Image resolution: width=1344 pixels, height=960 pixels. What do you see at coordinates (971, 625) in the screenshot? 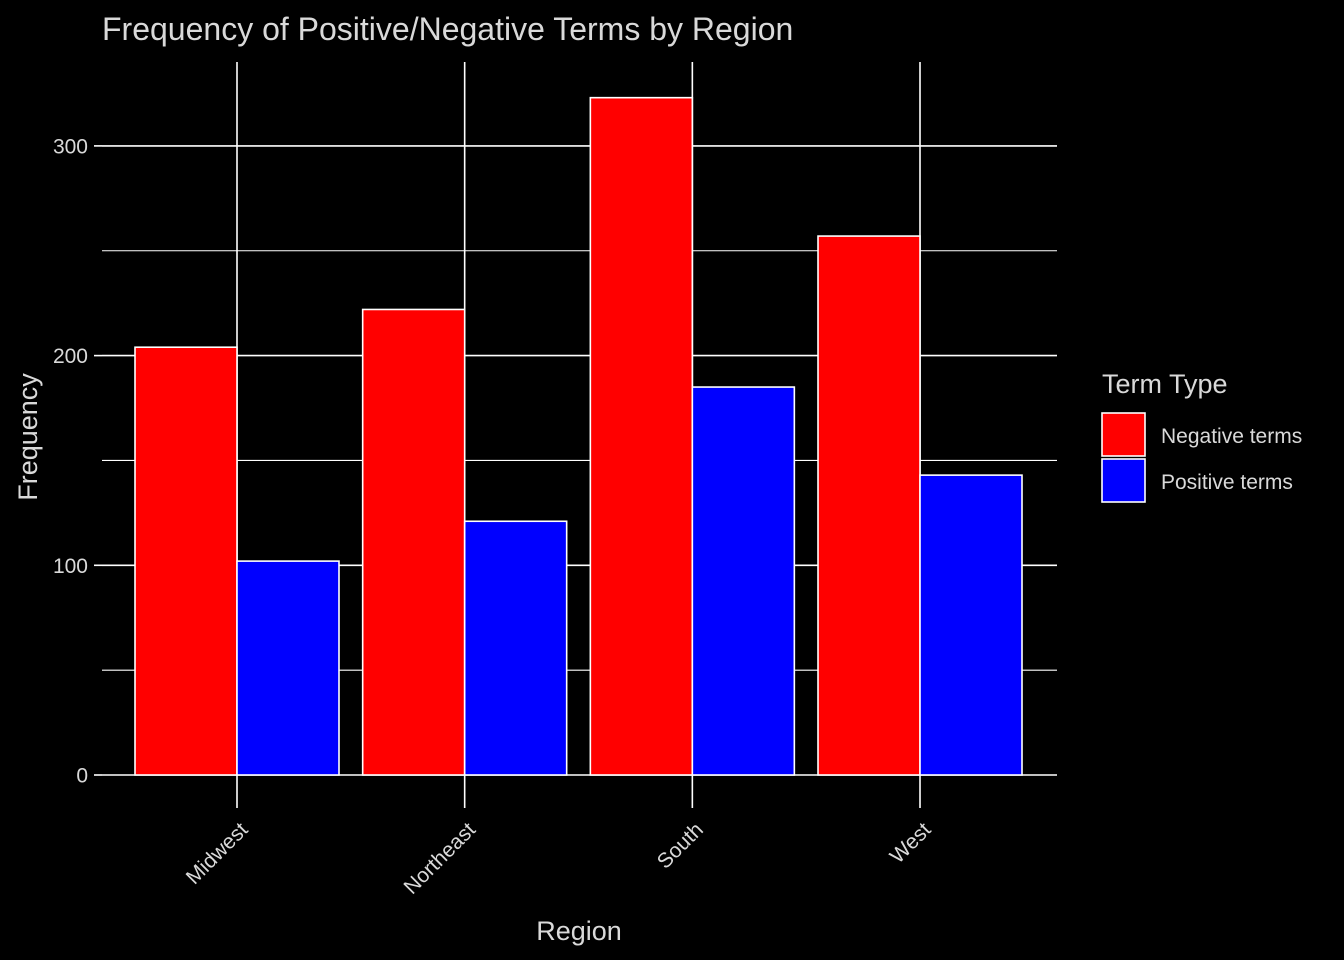
I see `bar-positive-terms-west` at bounding box center [971, 625].